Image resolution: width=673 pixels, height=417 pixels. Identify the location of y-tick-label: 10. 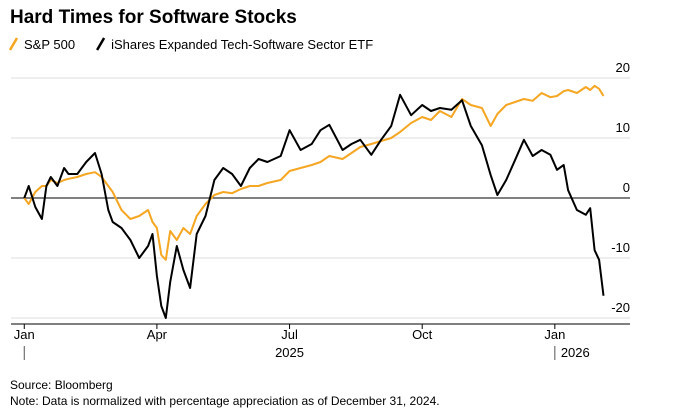
(623, 127).